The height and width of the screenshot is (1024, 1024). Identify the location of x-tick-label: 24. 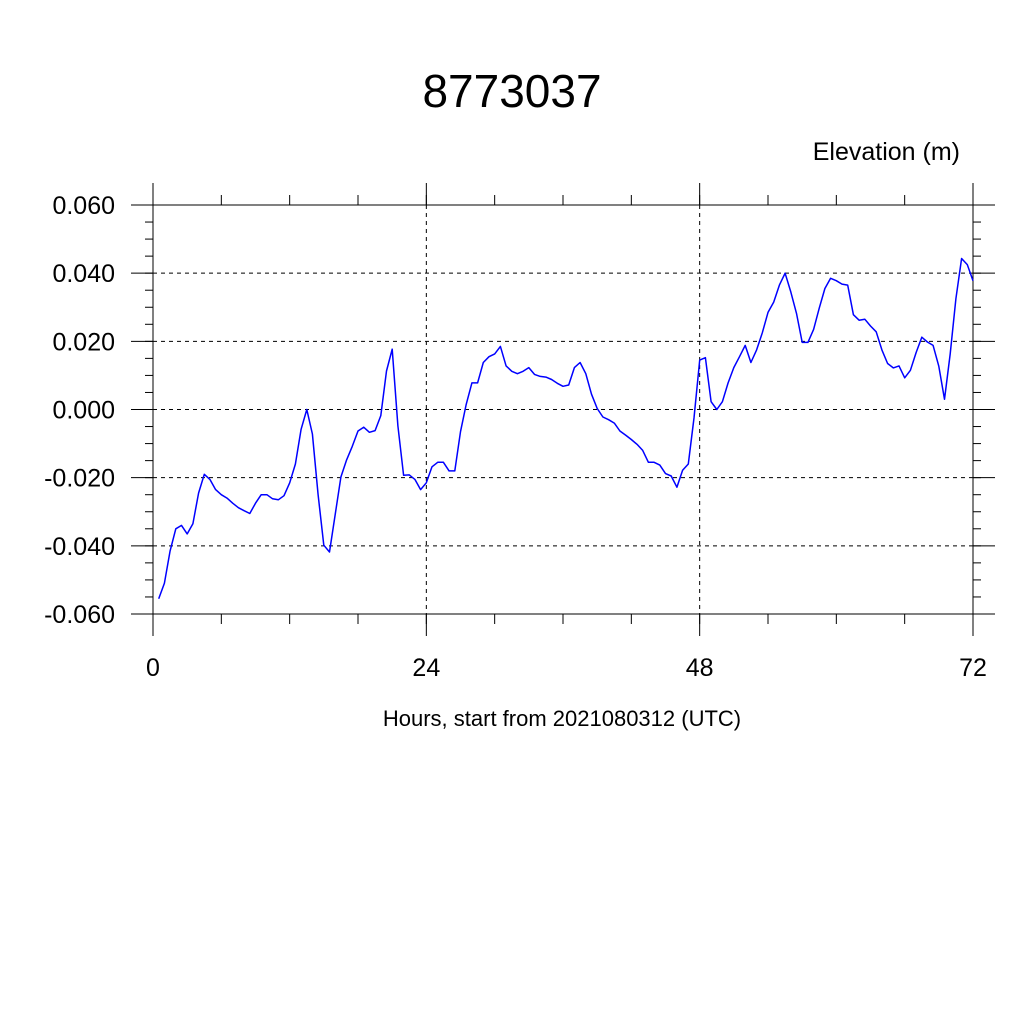
(426, 668).